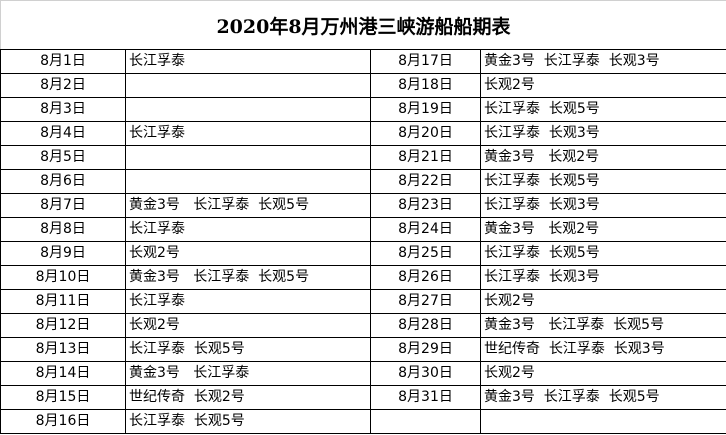  Describe the element at coordinates (63, 325) in the screenshot. I see `date-cell: 8月12日` at that location.